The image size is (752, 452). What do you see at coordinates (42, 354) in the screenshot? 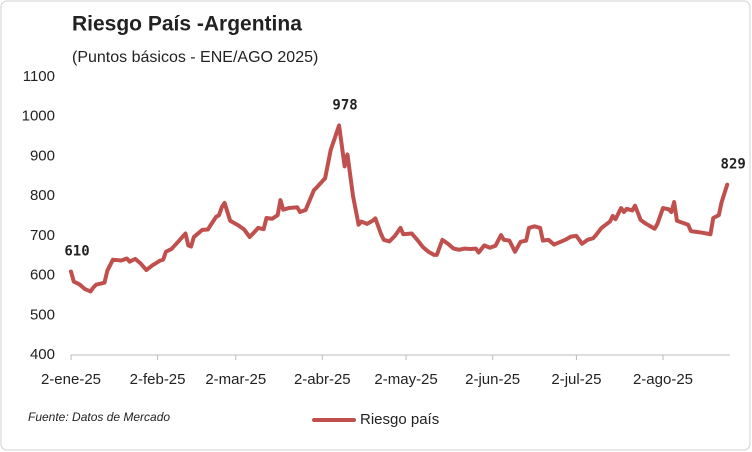
I see `y-tick-label: 400` at bounding box center [42, 354].